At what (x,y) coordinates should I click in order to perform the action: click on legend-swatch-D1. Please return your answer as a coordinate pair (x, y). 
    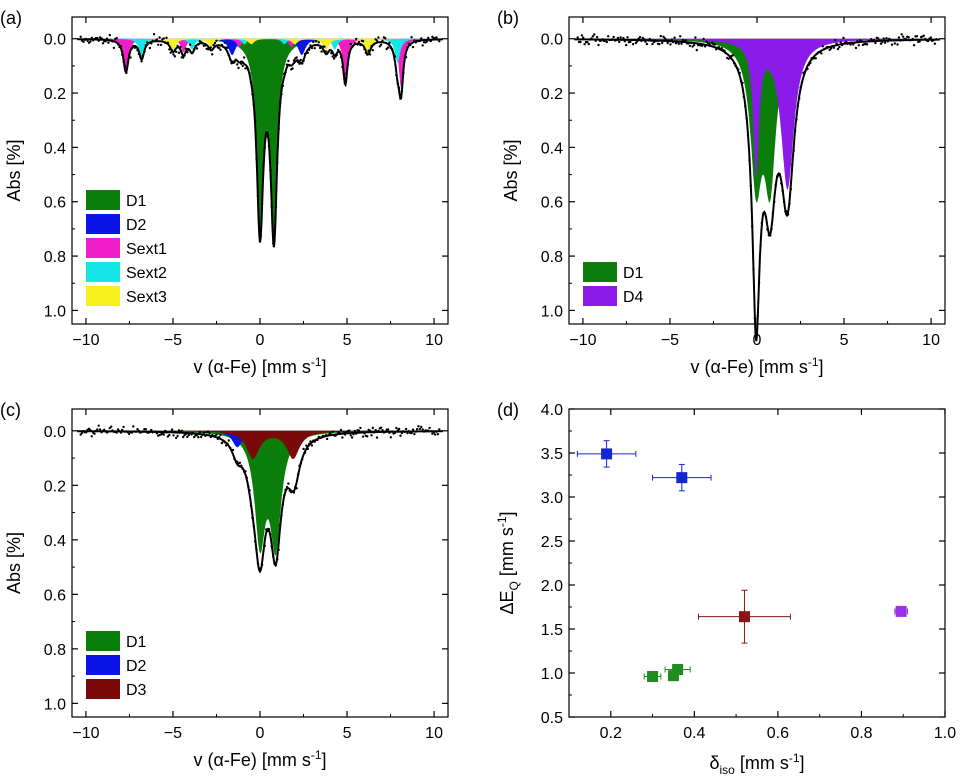
    Looking at the image, I should click on (103, 641).